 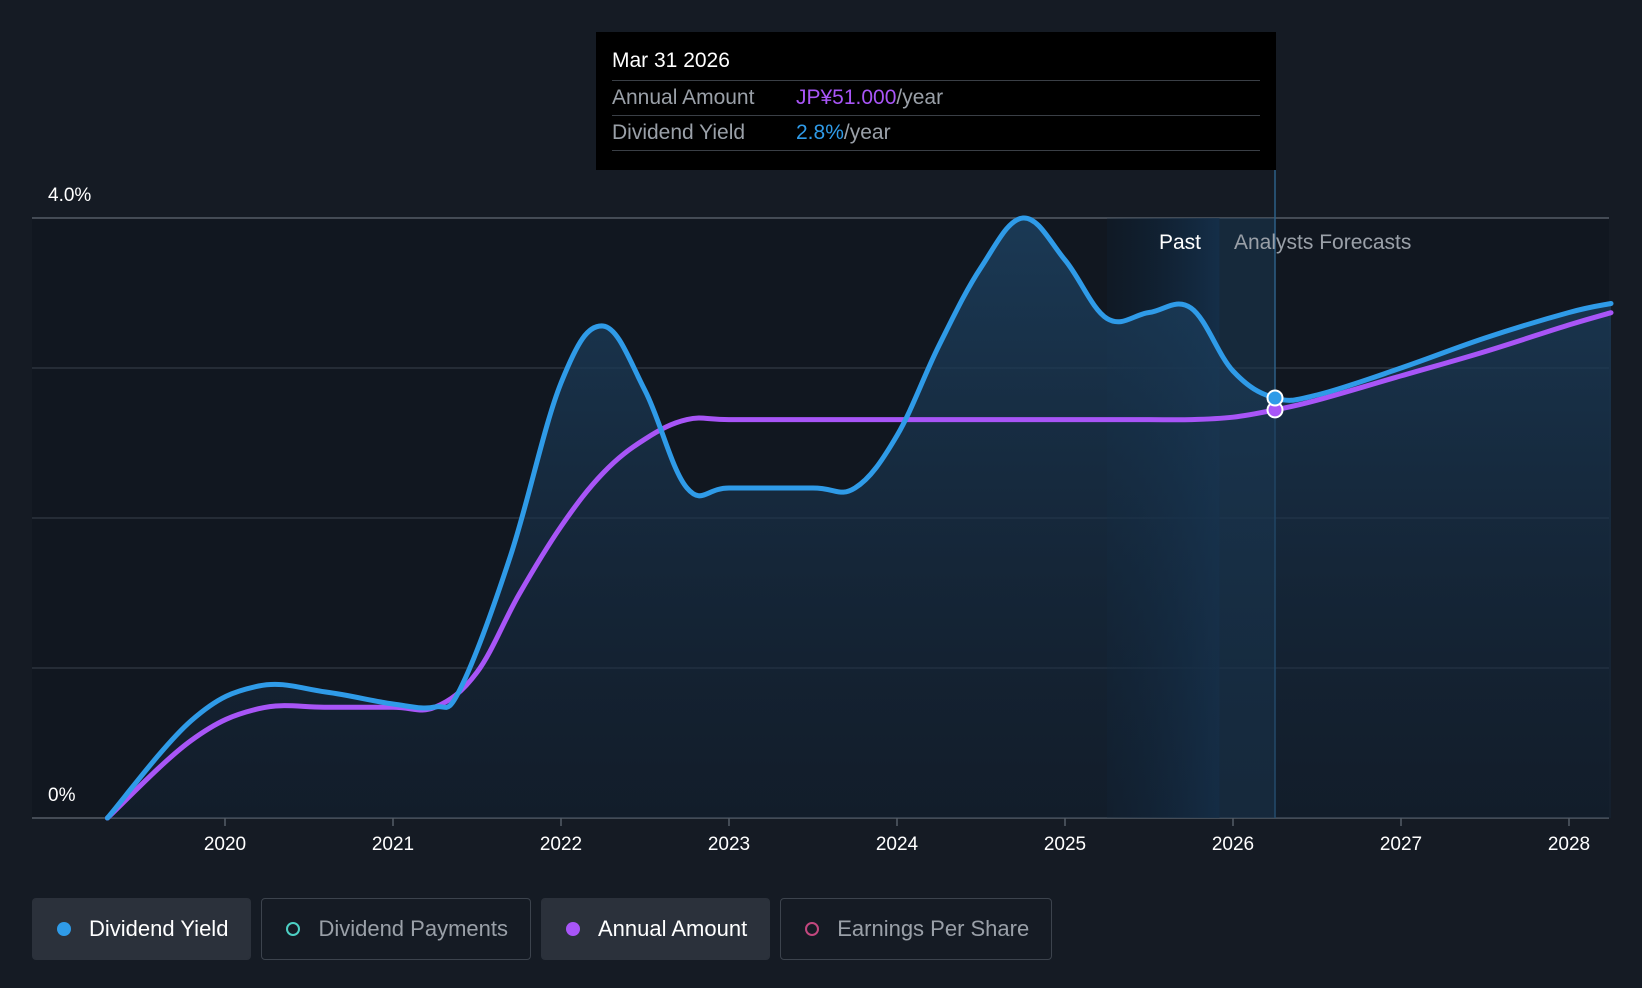 I want to click on legend-label: Dividend Yield, so click(x=159, y=928).